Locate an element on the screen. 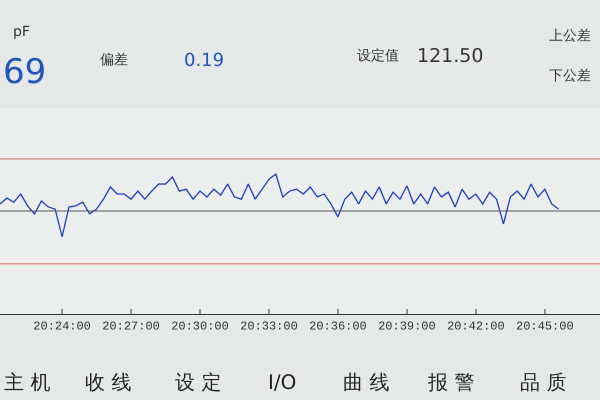 Image resolution: width=600 pixels, height=400 pixels. text: 上公差 is located at coordinates (570, 36).